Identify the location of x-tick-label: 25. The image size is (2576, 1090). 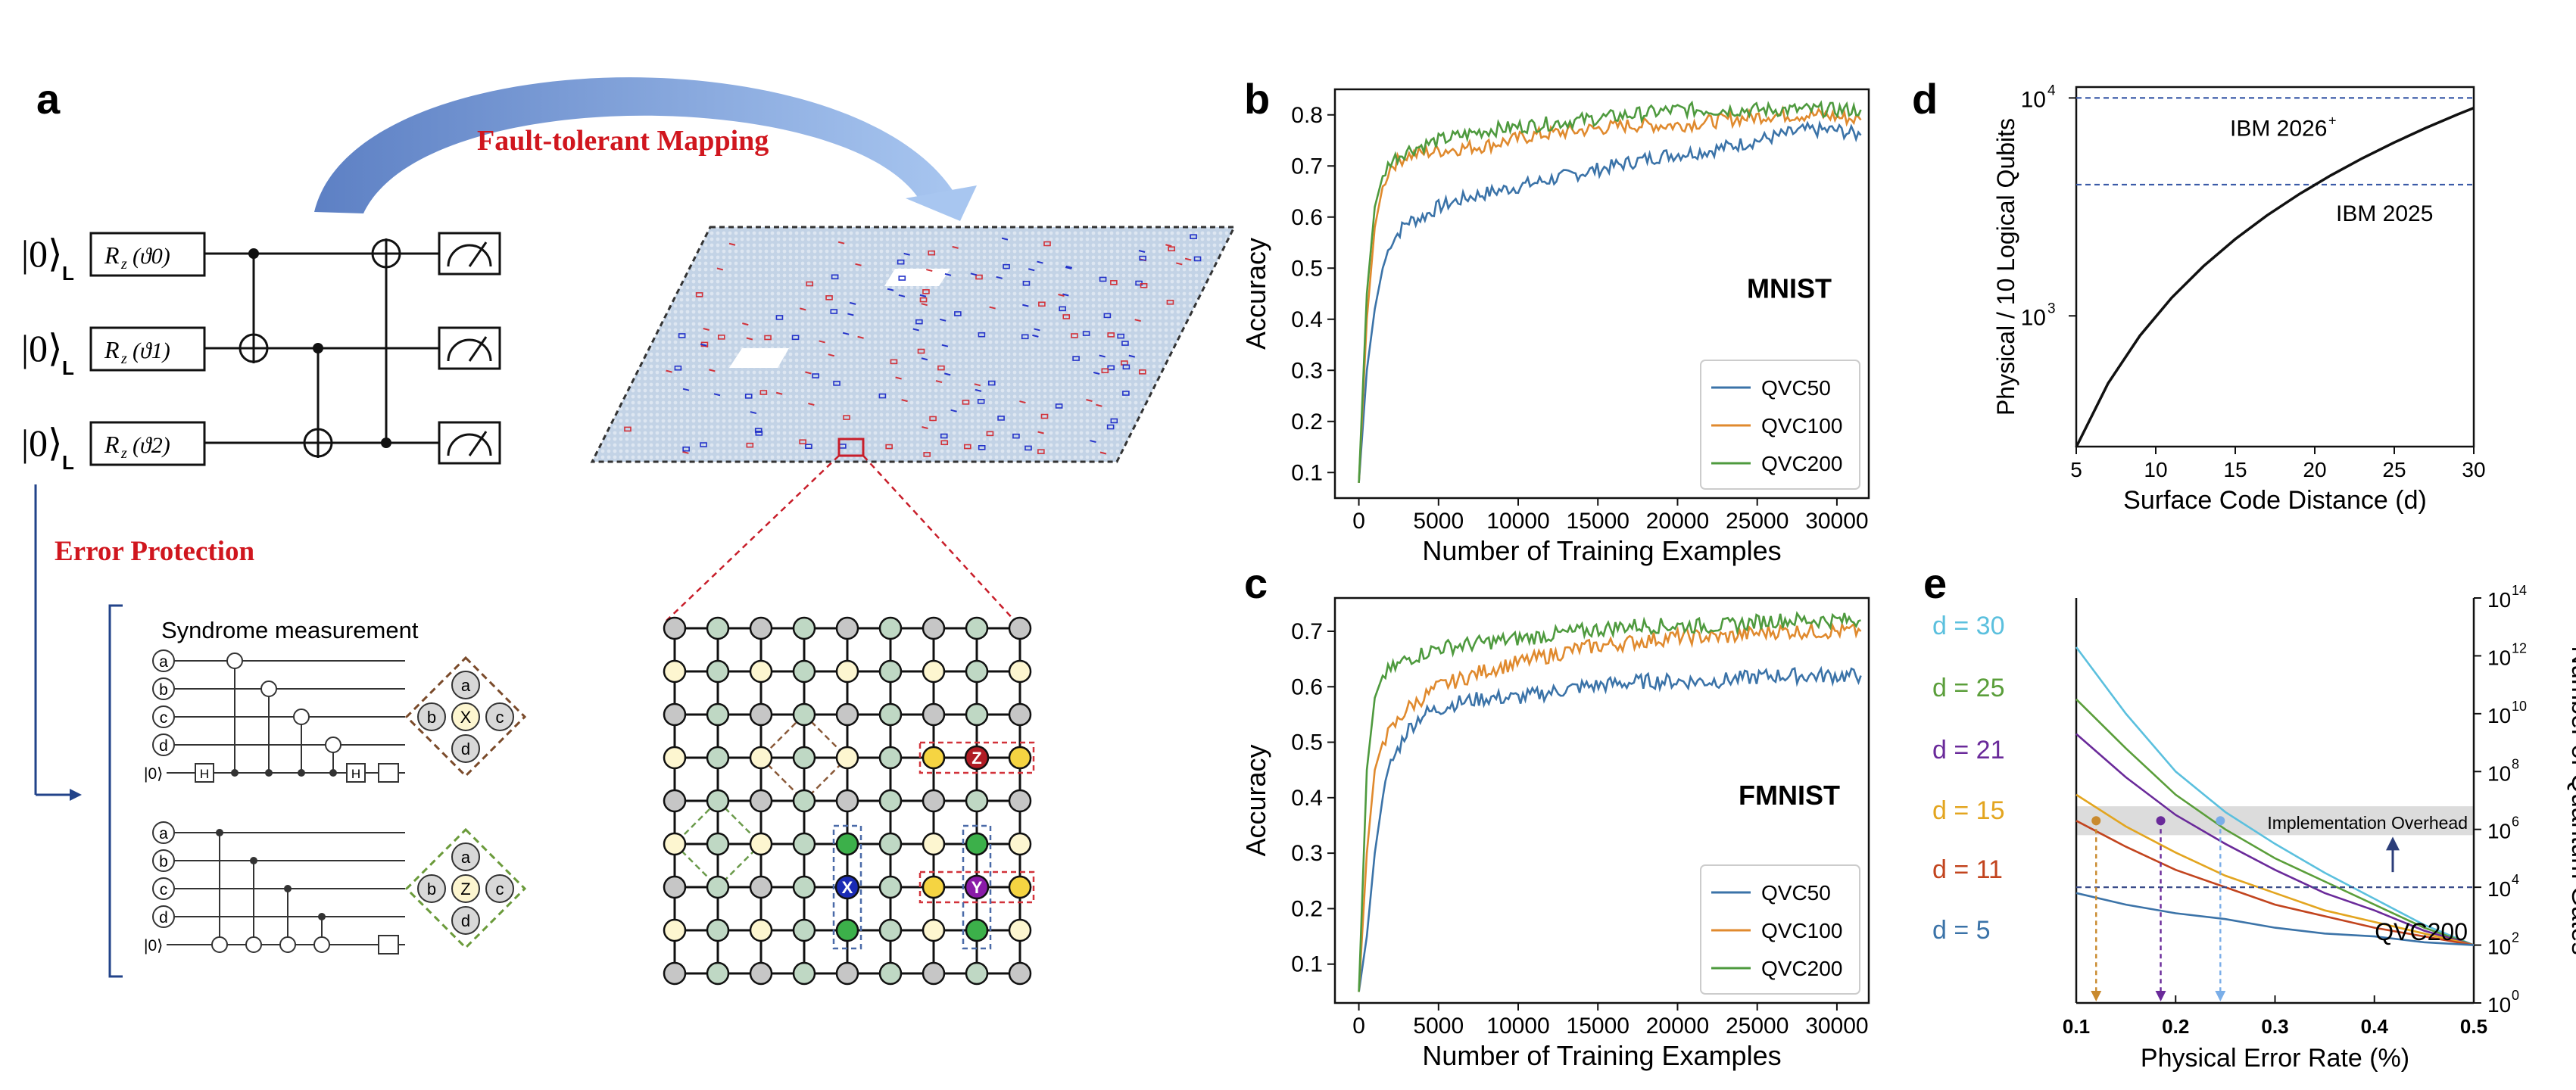
(2394, 469).